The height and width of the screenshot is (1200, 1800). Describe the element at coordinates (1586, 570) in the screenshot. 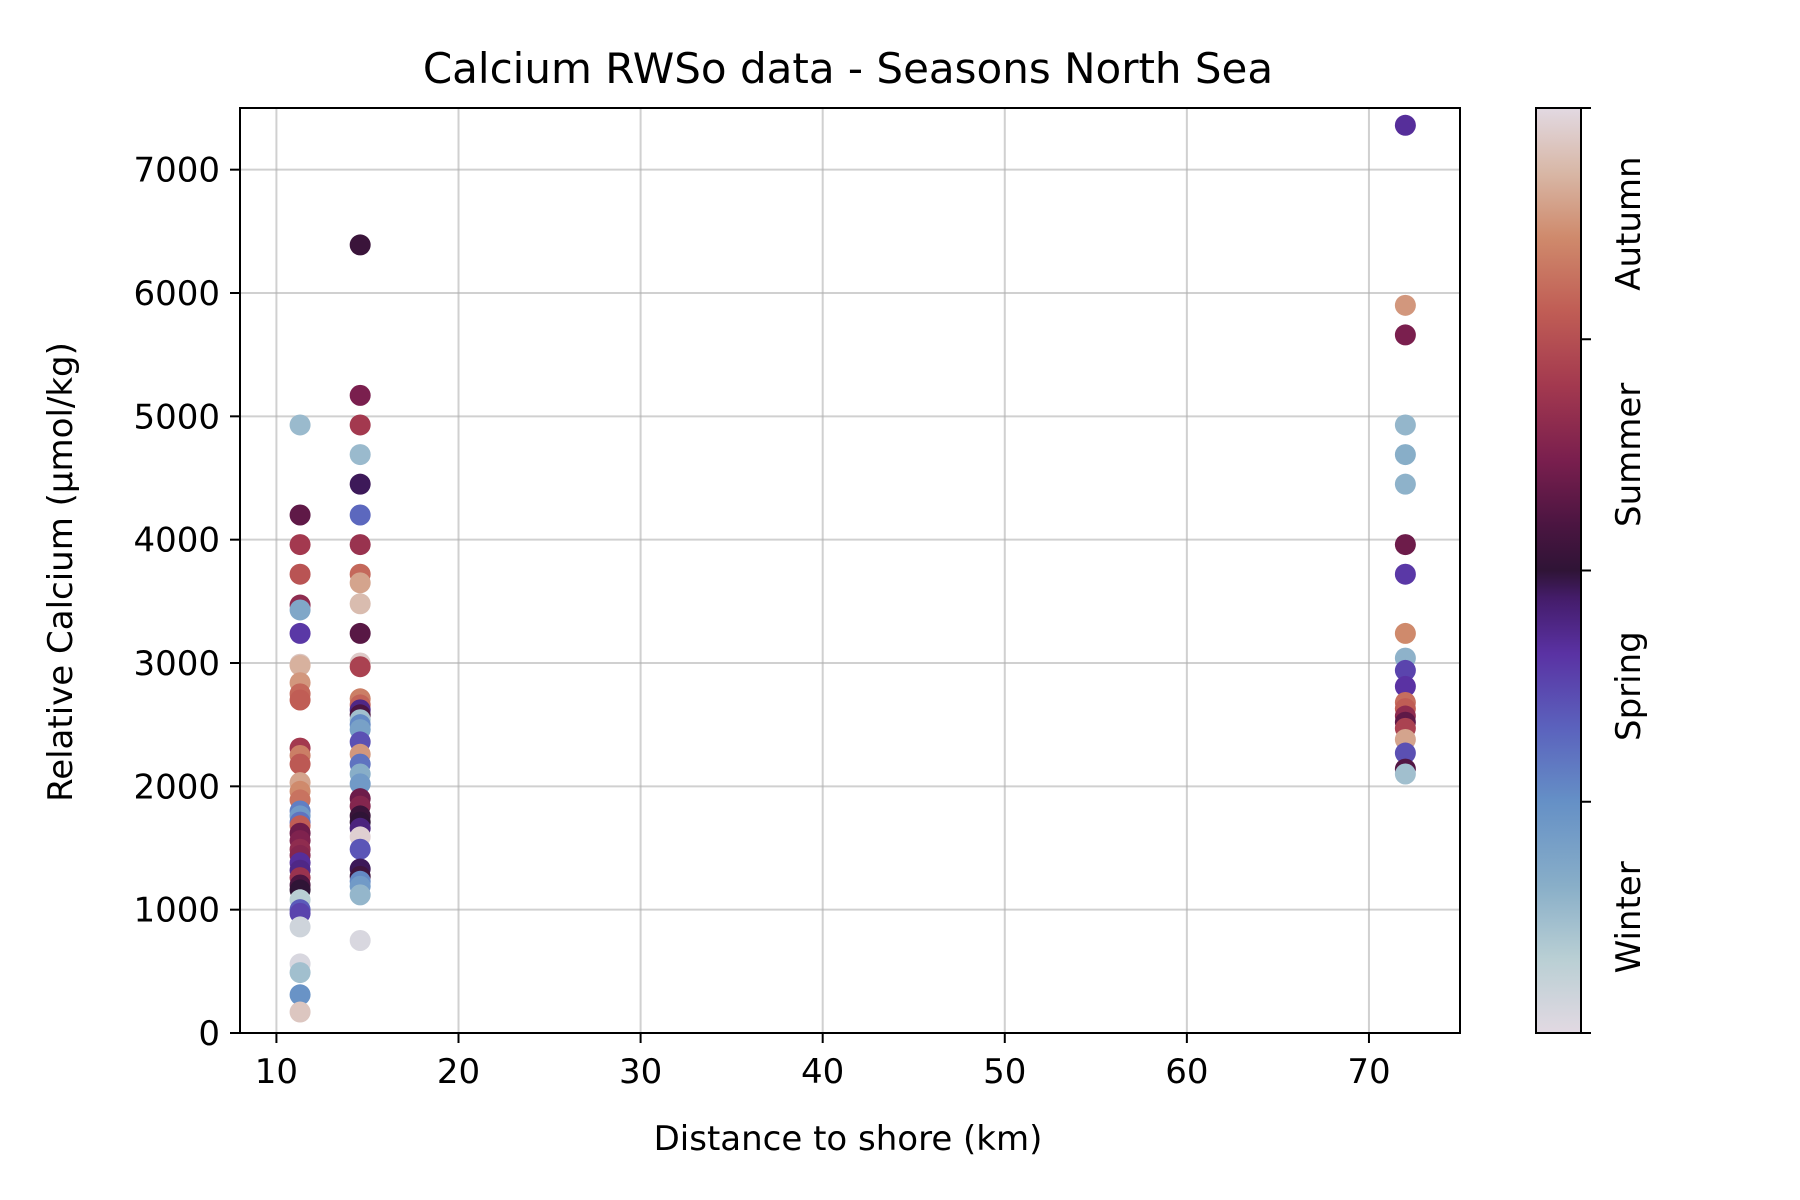

I see `colorbar-ticks` at that location.